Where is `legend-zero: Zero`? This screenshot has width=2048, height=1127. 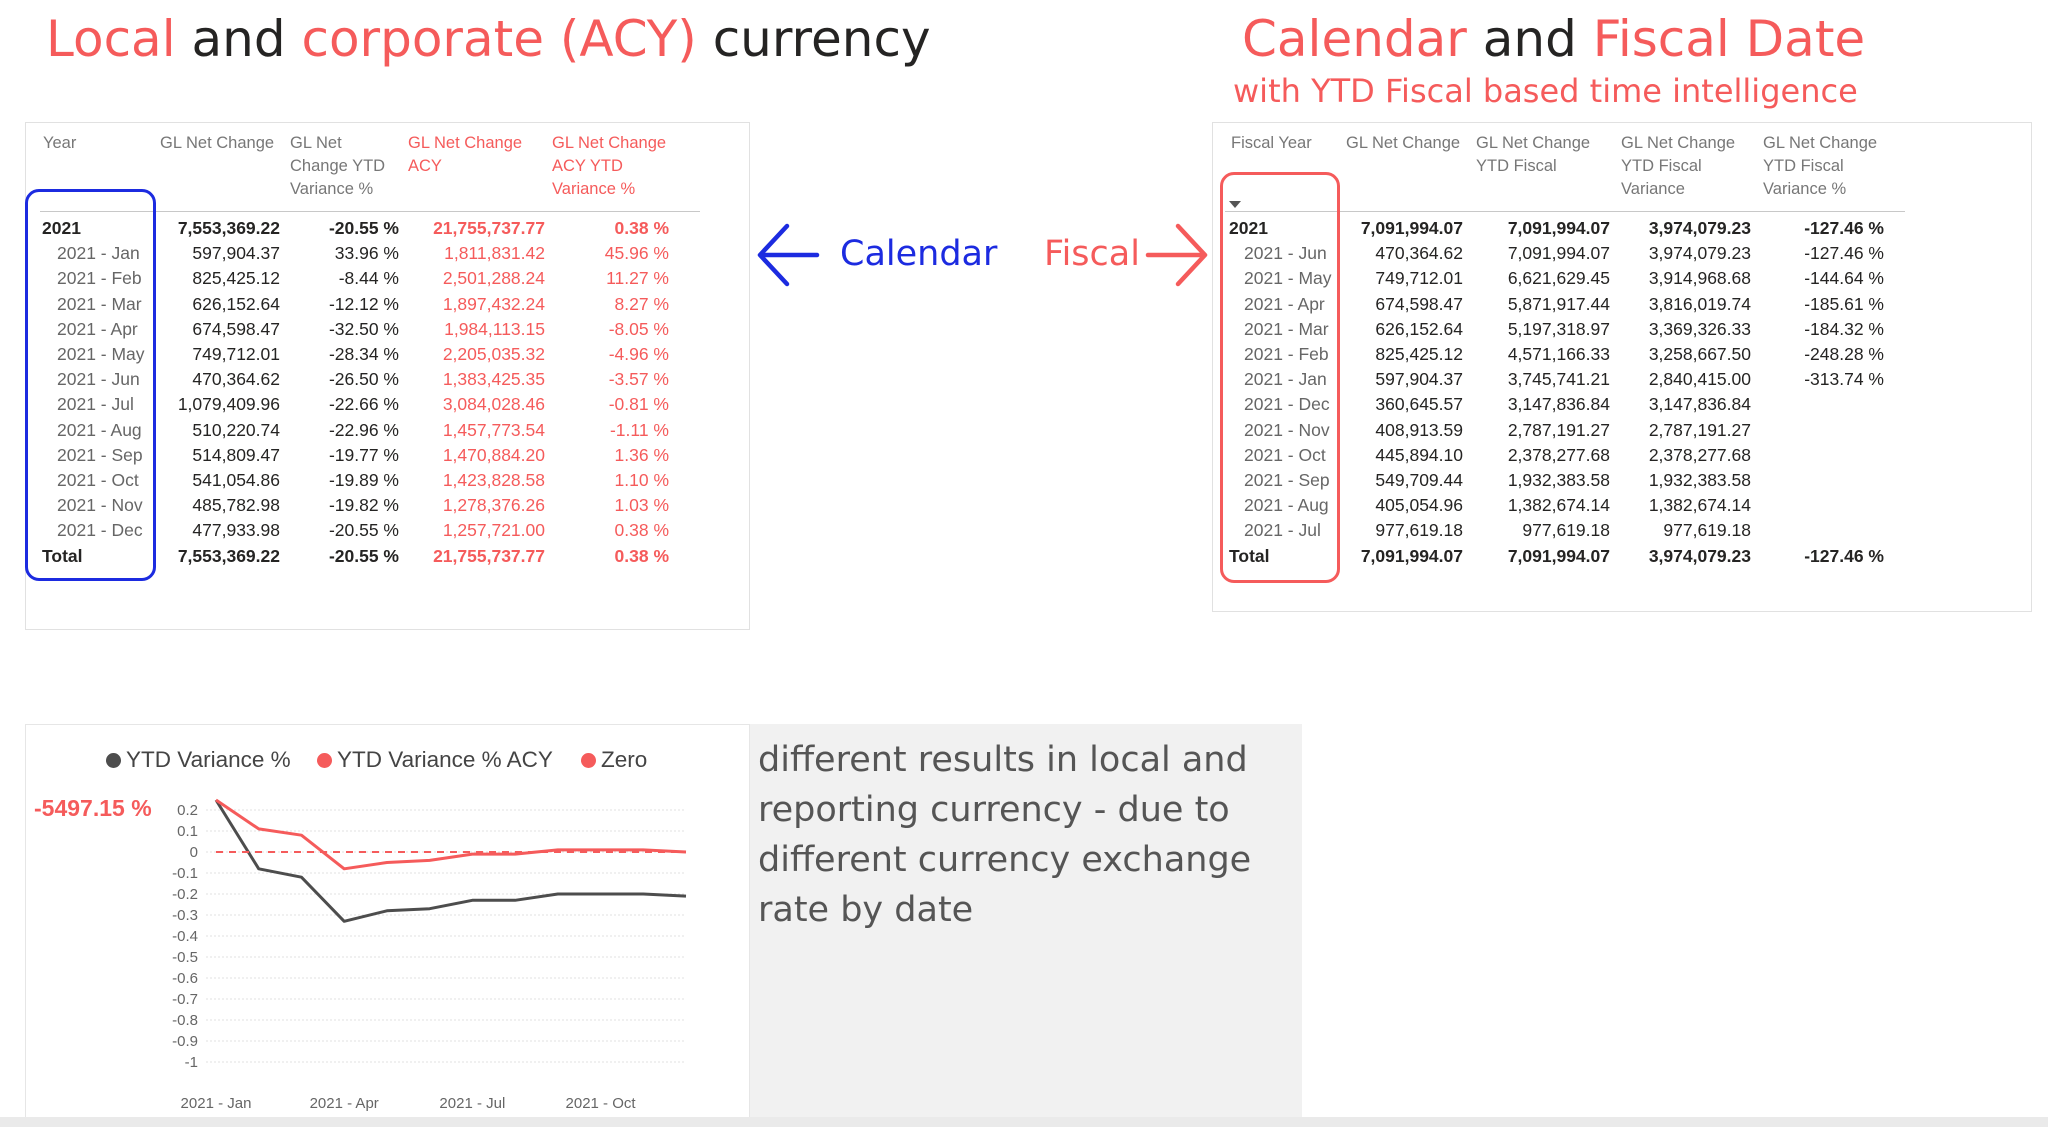
legend-zero: Zero is located at coordinates (614, 760).